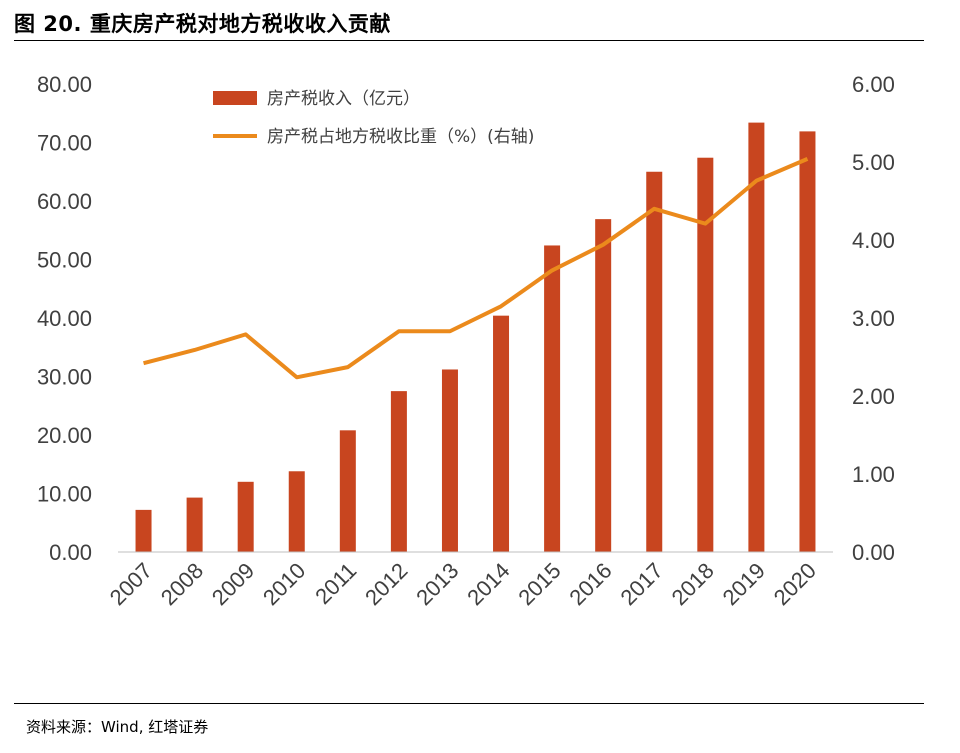 This screenshot has height=753, width=960. Describe the element at coordinates (469, 40) in the screenshot. I see `title-rule` at that location.